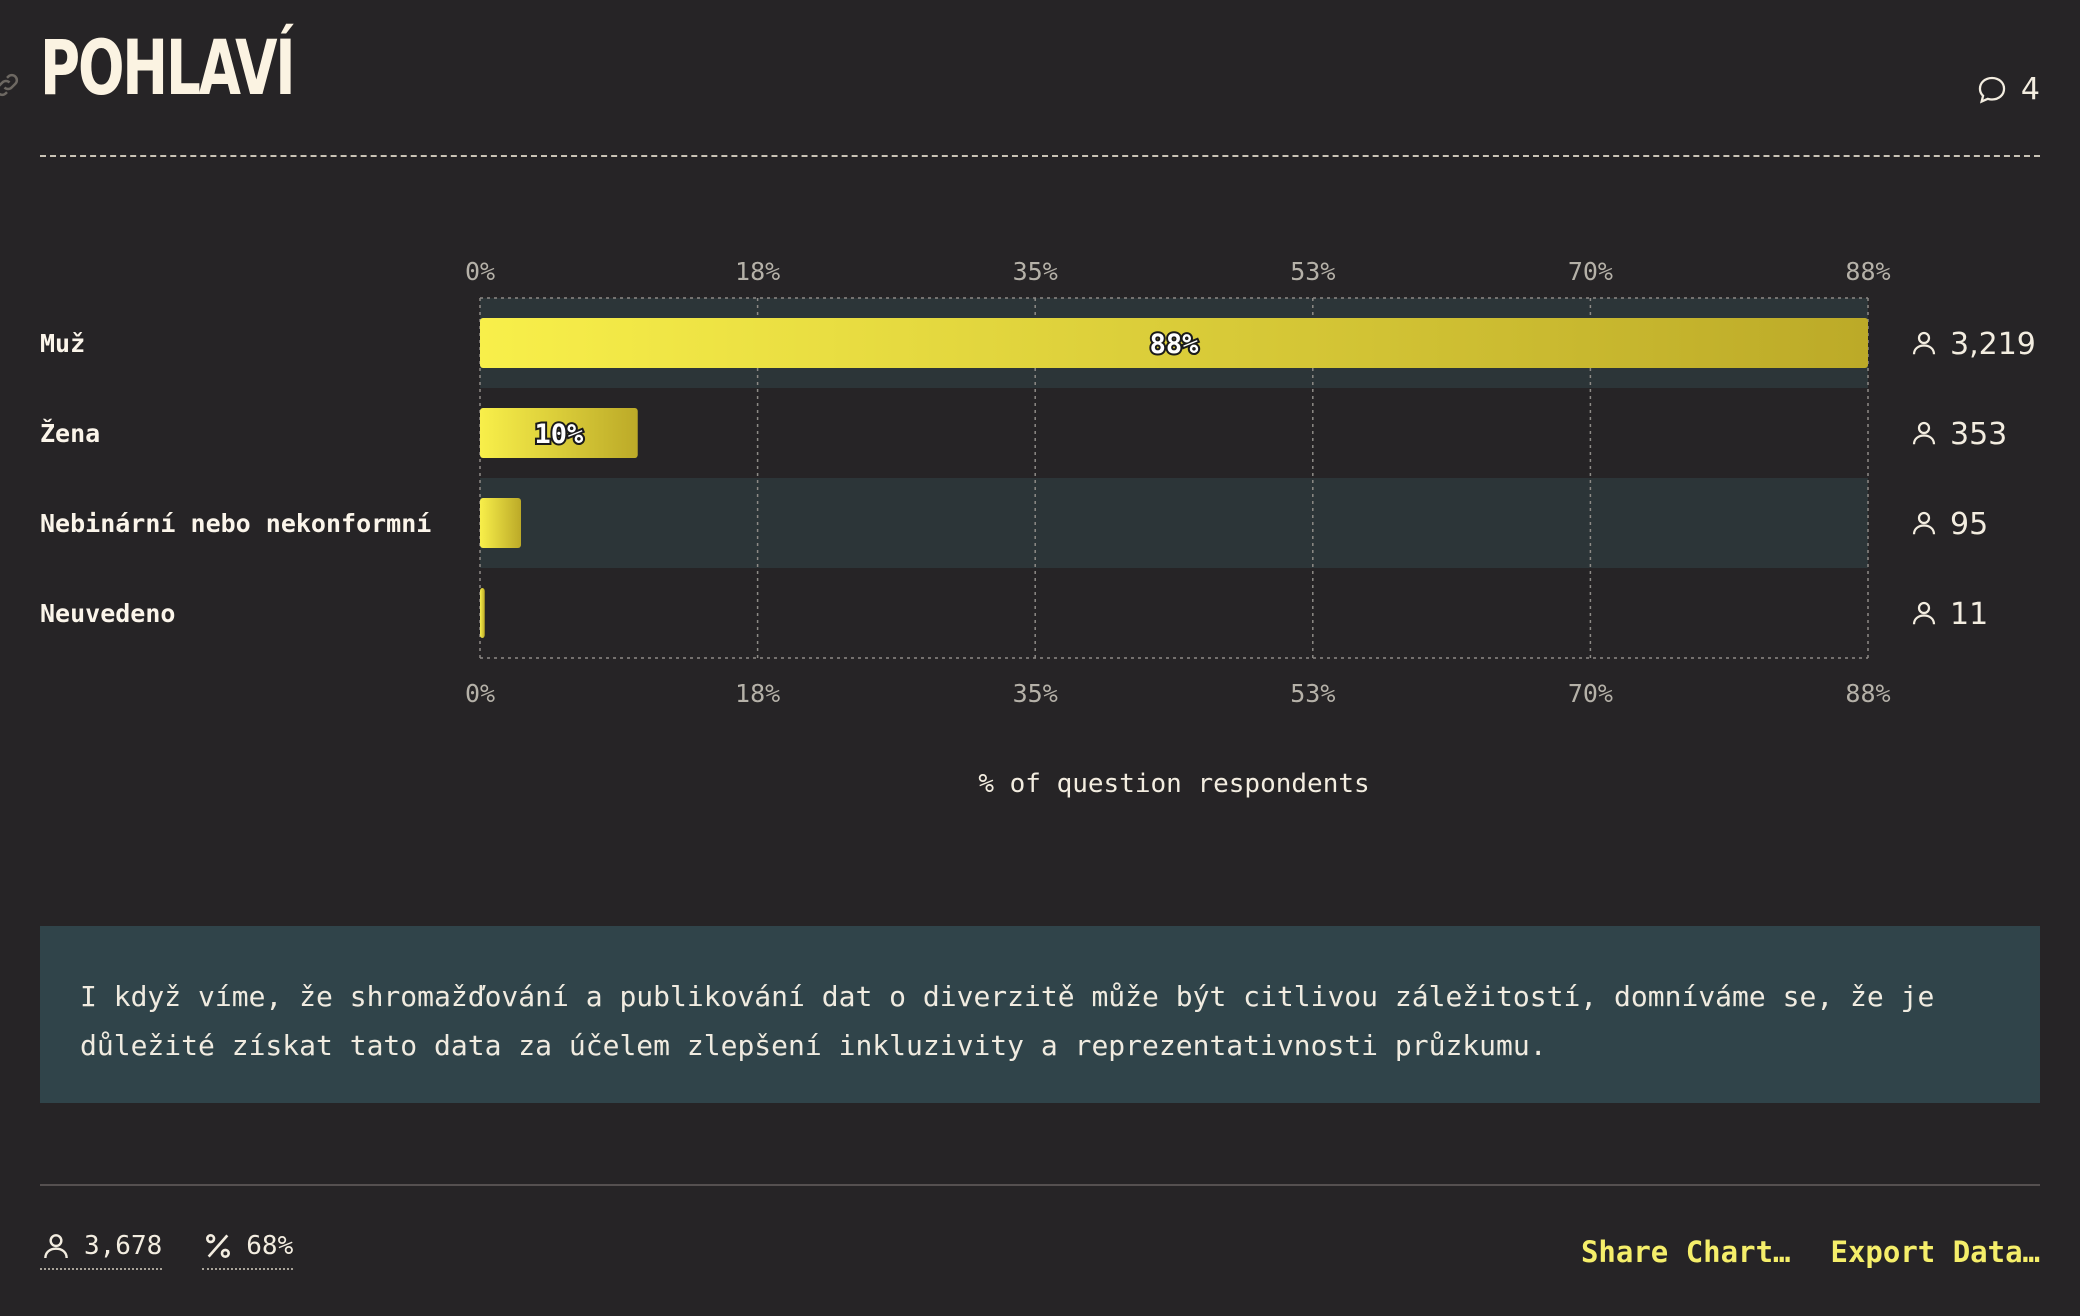  I want to click on category-label: Žena, so click(70, 433).